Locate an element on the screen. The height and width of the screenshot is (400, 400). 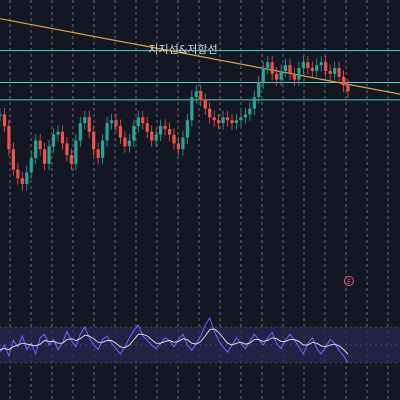
support-resistance-annotation: 지지선&저항선 is located at coordinates (182, 49).